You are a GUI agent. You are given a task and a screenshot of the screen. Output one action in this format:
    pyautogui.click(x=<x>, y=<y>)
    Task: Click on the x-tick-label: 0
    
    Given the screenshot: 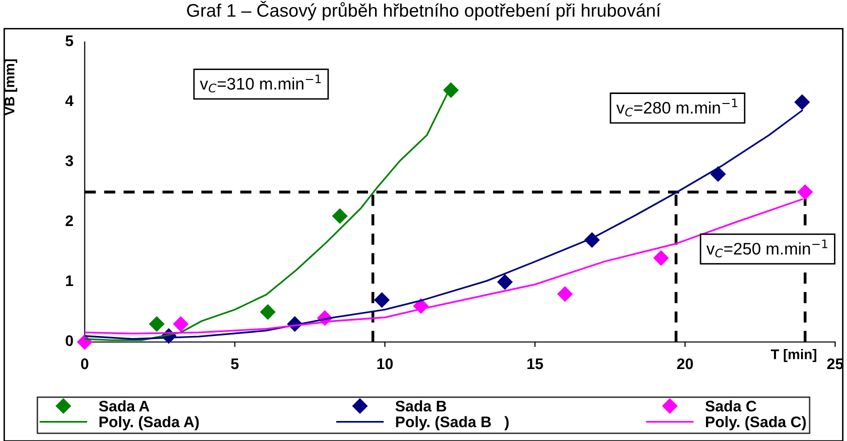 What is the action you would take?
    pyautogui.click(x=84, y=364)
    